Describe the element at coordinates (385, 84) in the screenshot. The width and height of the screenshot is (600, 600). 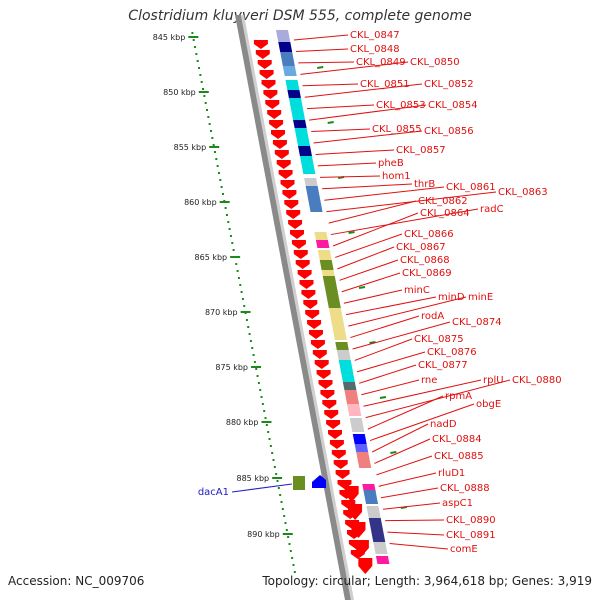
I see `gene-label: CKL_0851` at that location.